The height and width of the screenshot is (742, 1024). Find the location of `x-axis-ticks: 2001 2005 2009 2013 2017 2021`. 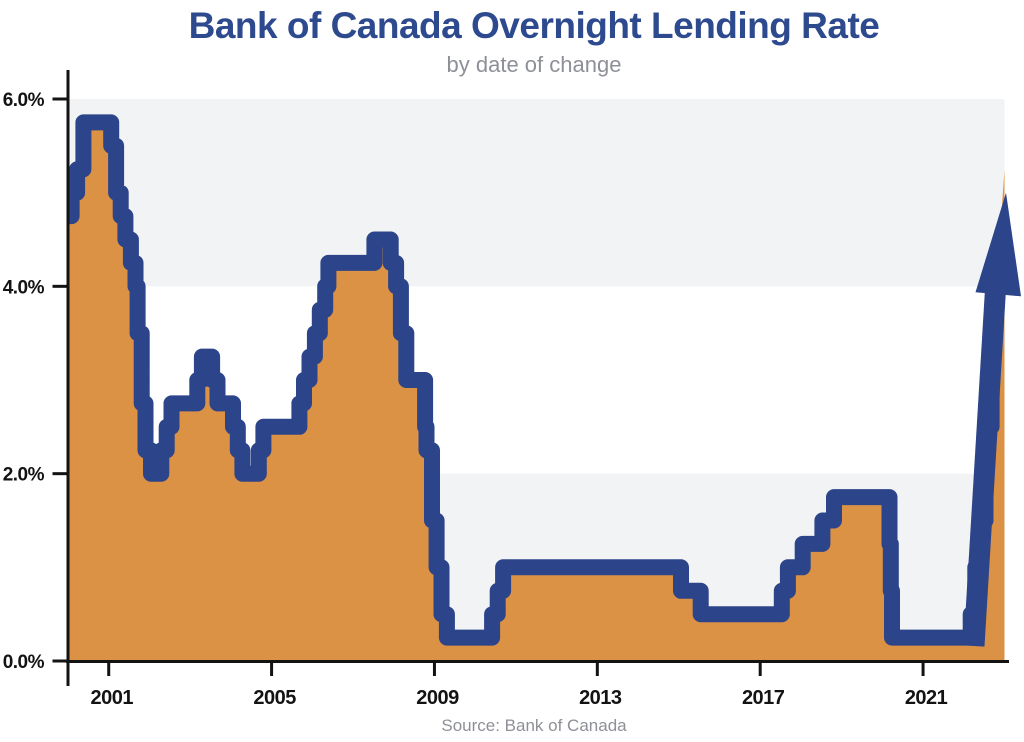

x-axis-ticks: 2001 2005 2009 2013 2017 2021 is located at coordinates (519, 685).